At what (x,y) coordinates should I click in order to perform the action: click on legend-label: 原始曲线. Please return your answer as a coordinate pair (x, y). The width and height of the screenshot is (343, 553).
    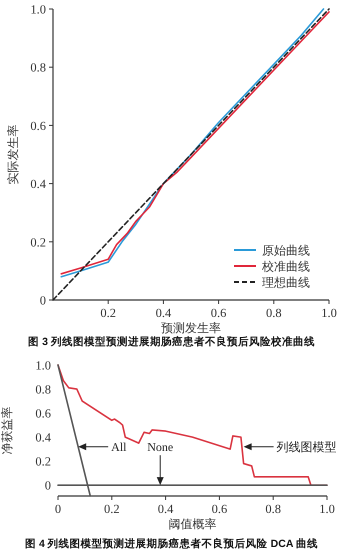
    Looking at the image, I should click on (286, 251).